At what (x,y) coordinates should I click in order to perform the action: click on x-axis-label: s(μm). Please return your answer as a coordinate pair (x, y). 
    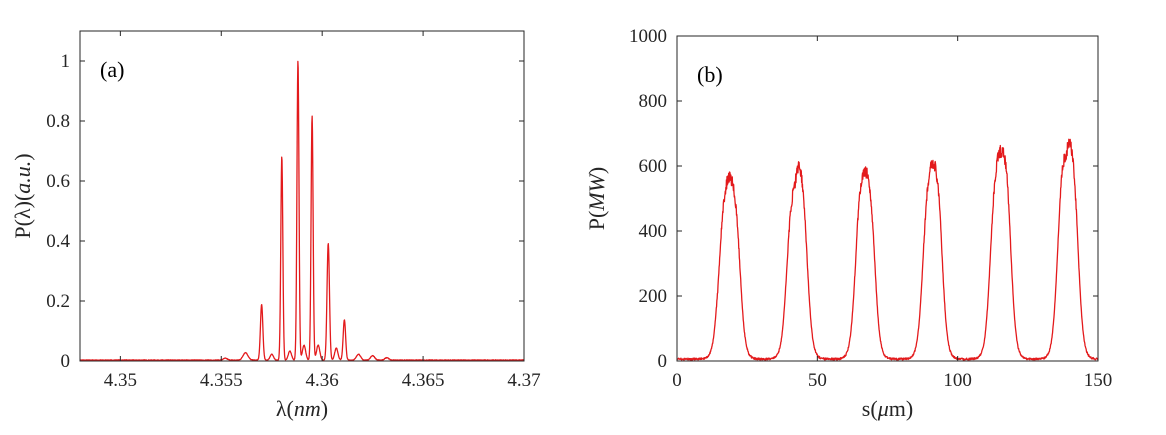
    Looking at the image, I should click on (887, 408).